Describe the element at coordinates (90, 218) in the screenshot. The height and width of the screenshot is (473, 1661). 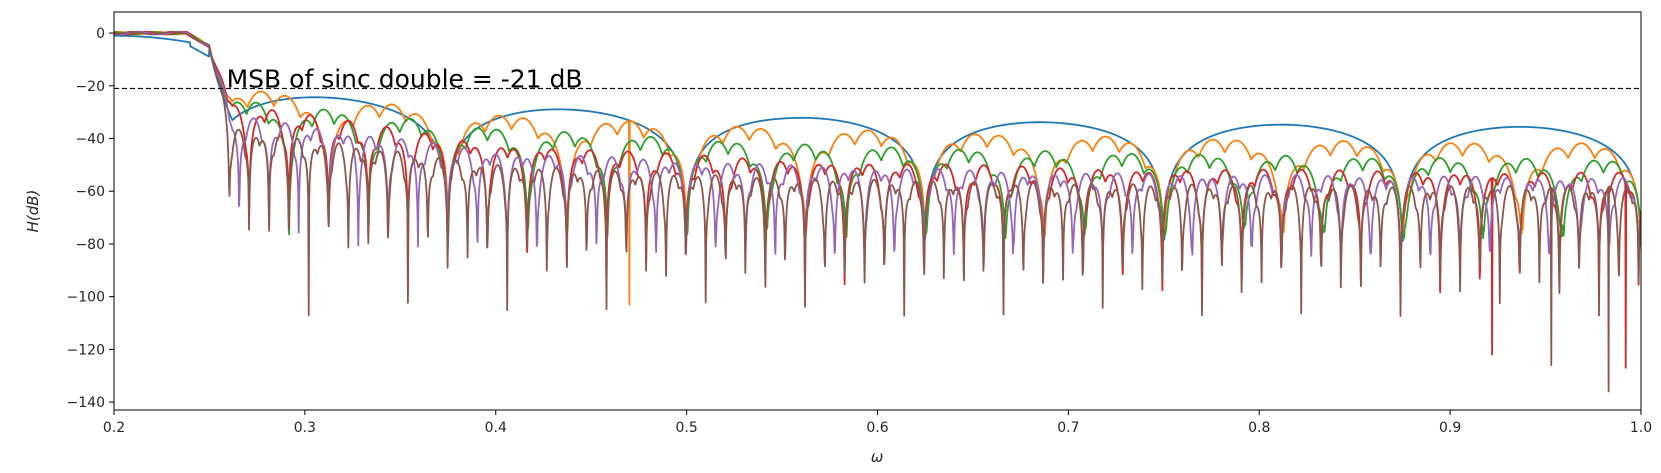
I see `y-axis: 0 −20 −40 −60 −80 −100 −120 −140` at that location.